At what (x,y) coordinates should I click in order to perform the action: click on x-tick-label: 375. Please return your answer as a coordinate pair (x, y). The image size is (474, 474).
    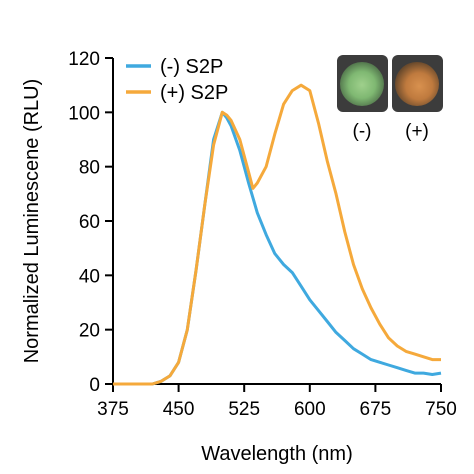
    Looking at the image, I should click on (113, 409).